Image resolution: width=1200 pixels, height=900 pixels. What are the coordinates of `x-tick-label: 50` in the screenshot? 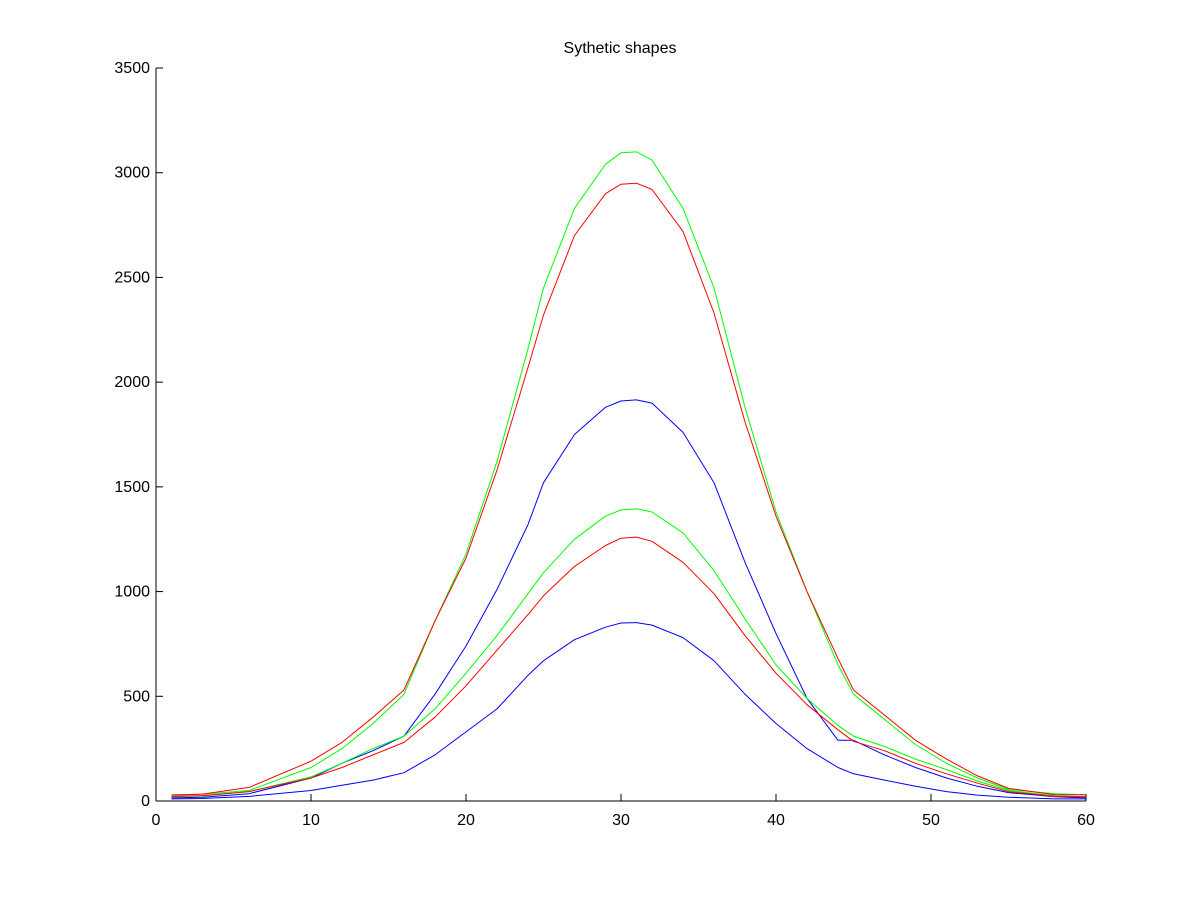 It's located at (931, 820).